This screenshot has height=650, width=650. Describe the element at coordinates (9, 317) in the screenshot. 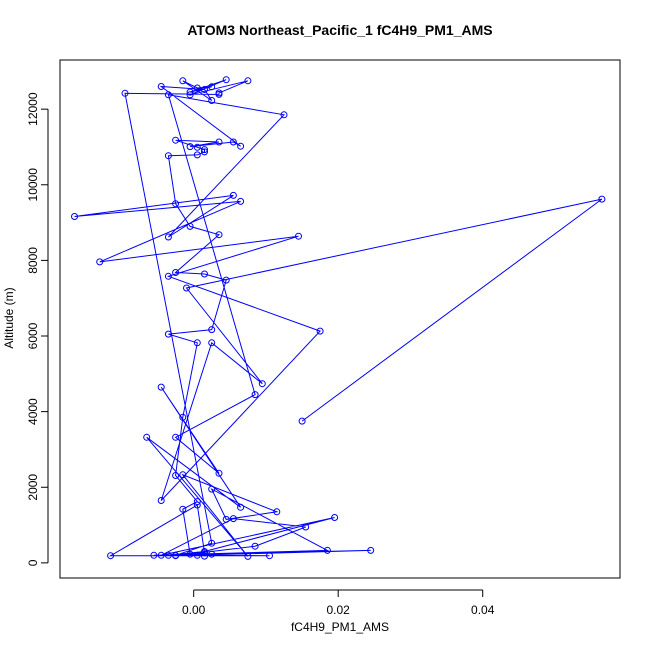

I see `y-axis-label: Altitude (m)` at that location.